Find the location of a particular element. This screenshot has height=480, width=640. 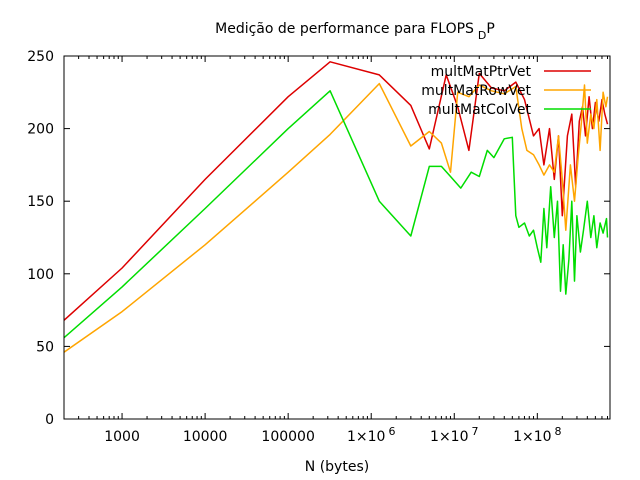

x-tick-label: 1×10 8 is located at coordinates (537, 435).